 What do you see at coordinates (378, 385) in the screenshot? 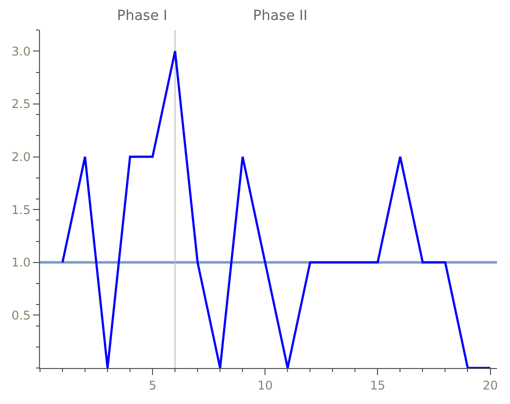
I see `x-tick-label: 15` at bounding box center [378, 385].